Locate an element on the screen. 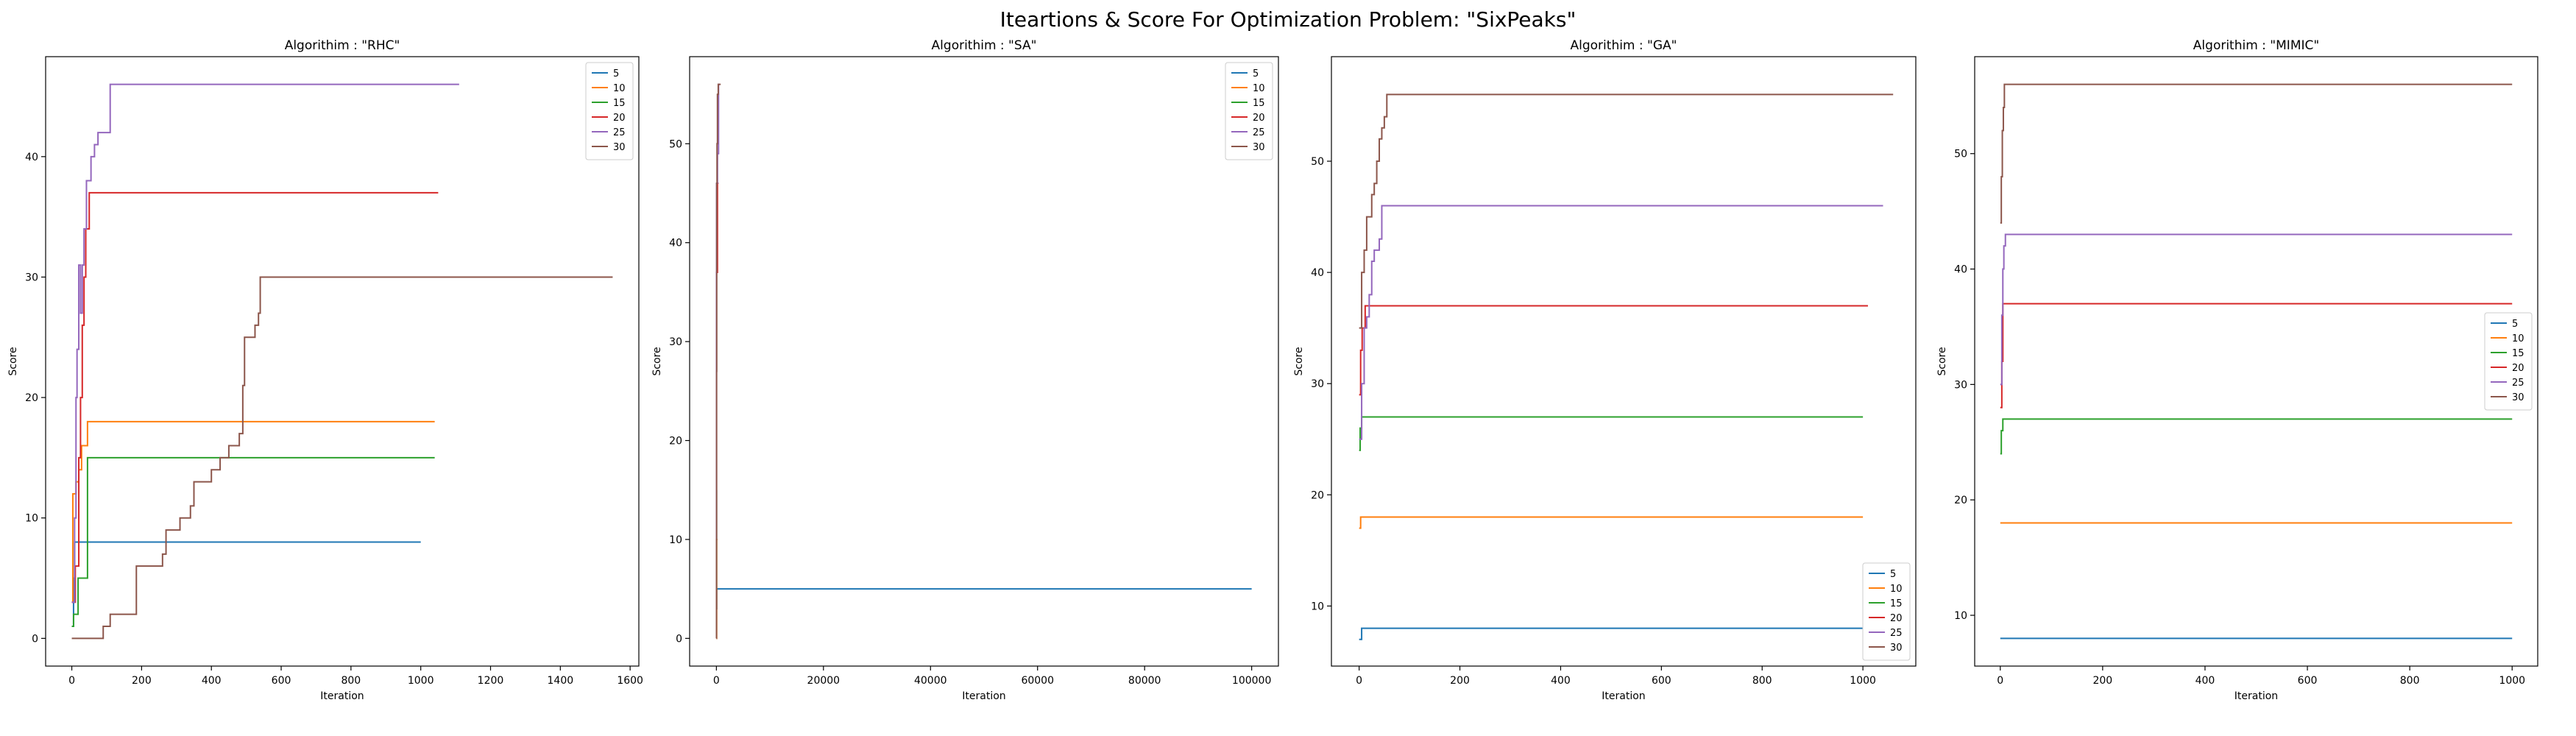 The width and height of the screenshot is (2576, 736). x-tick-label: 20000 is located at coordinates (824, 681).